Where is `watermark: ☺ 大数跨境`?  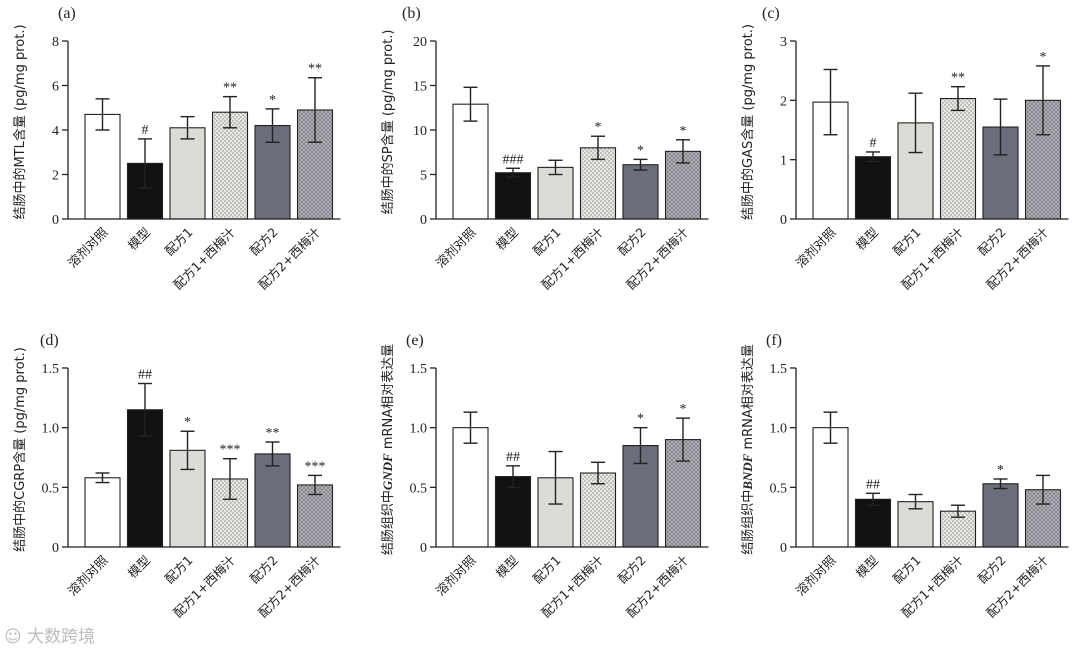
watermark: ☺ 大数跨境 is located at coordinates (49, 634).